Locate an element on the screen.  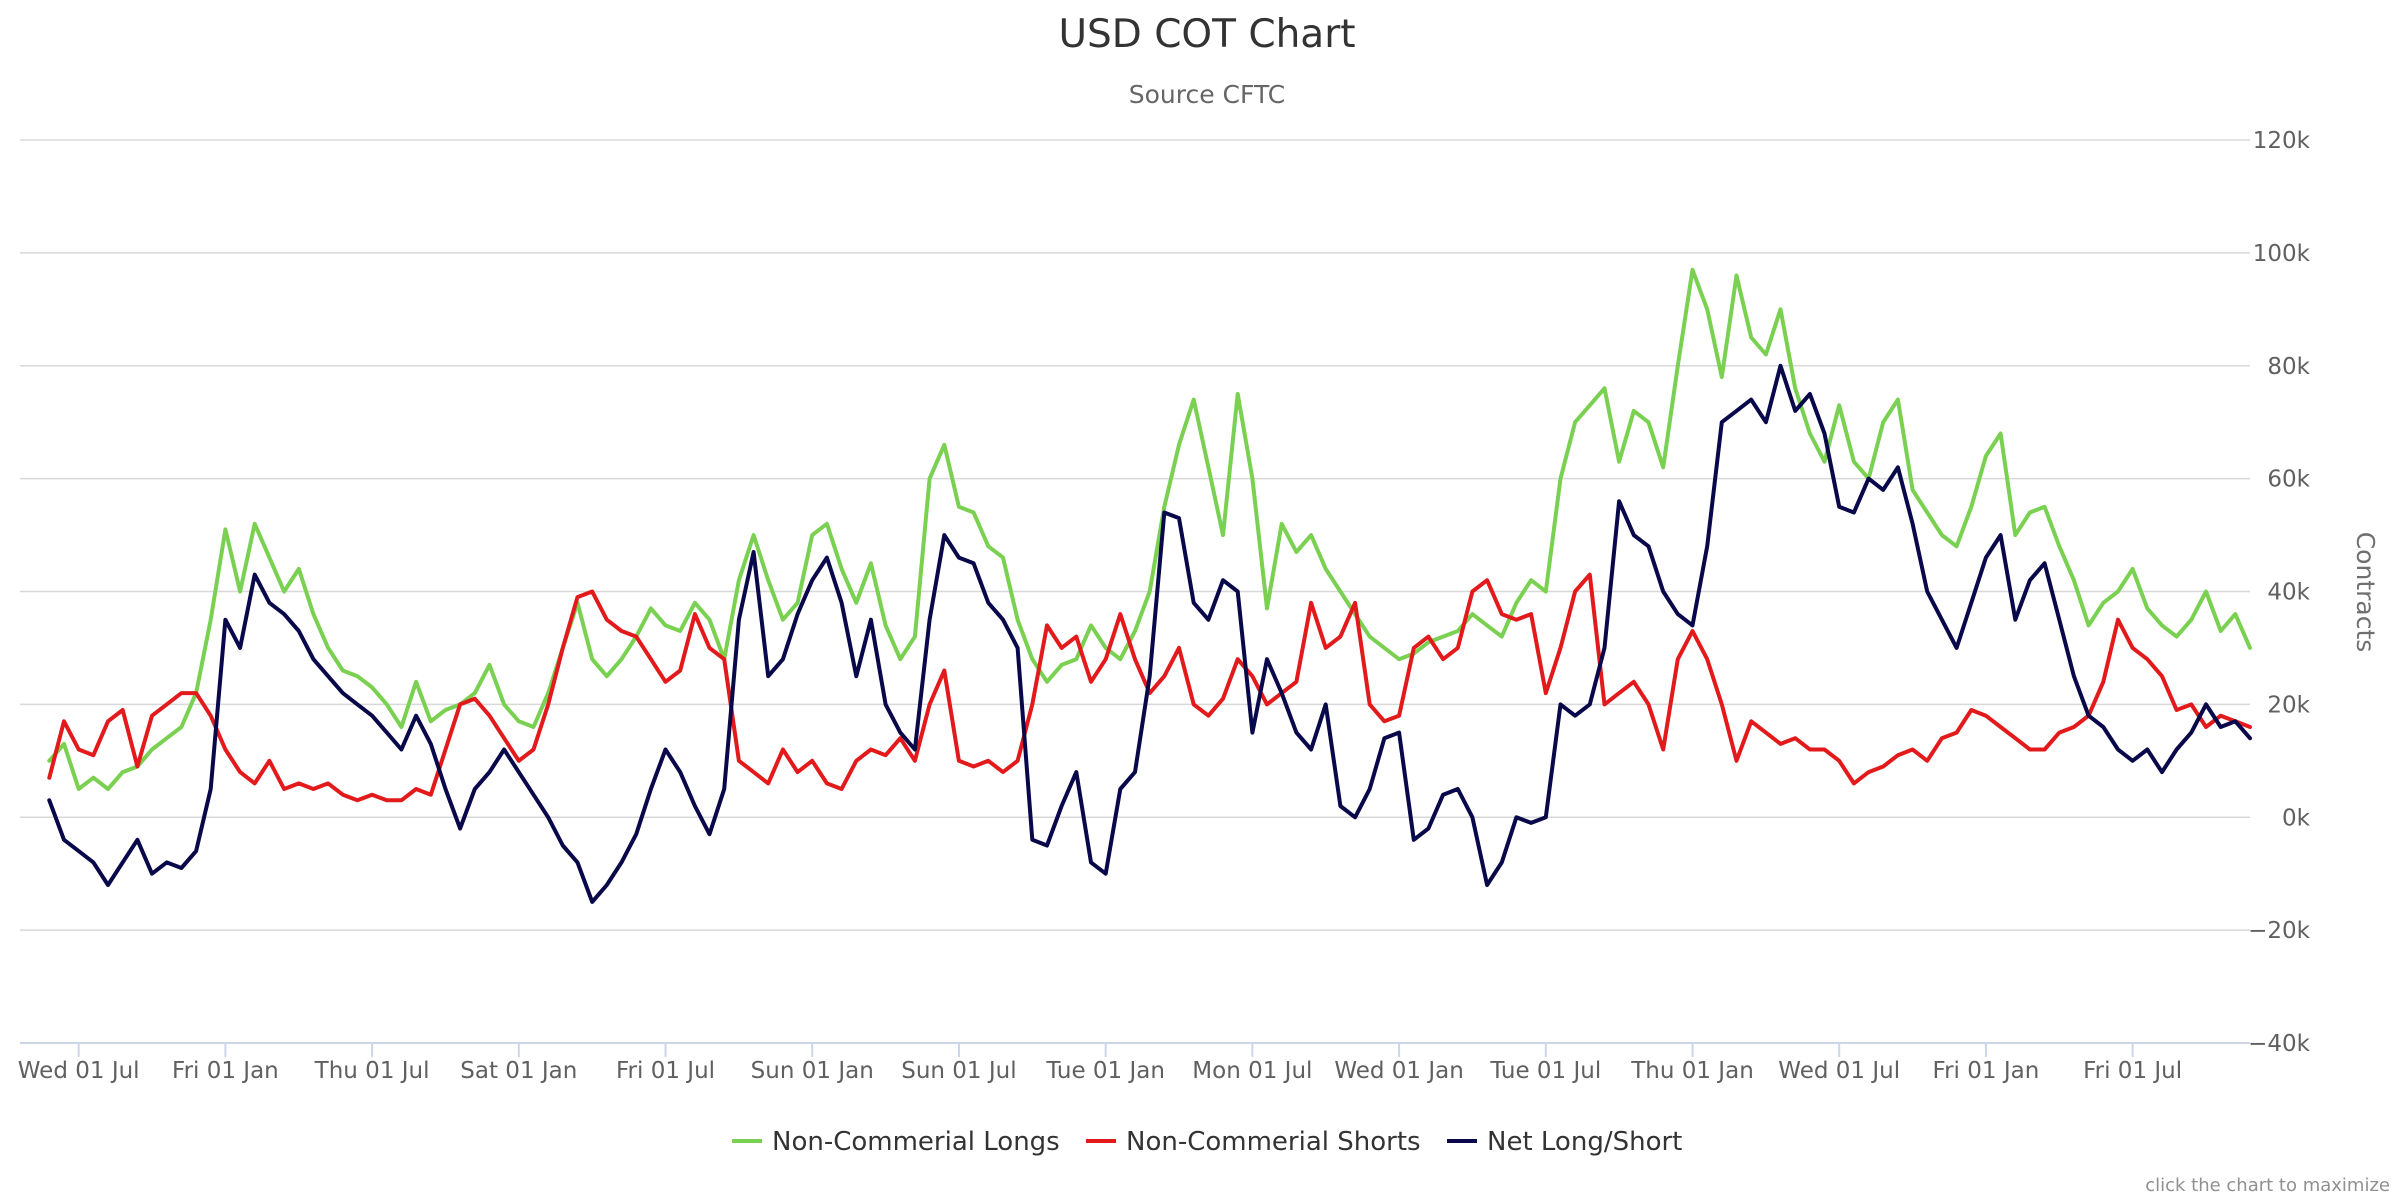
x-tick-label: Sat 01 Jan is located at coordinates (518, 1071).